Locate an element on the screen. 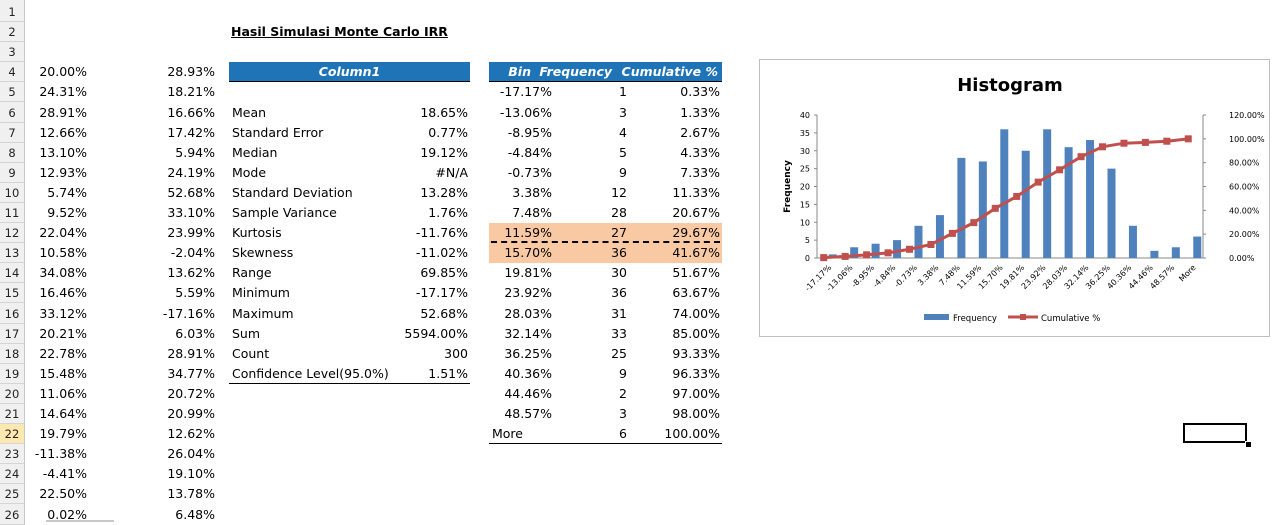 The height and width of the screenshot is (525, 1272). stat-value: 69.85% is located at coordinates (444, 272).